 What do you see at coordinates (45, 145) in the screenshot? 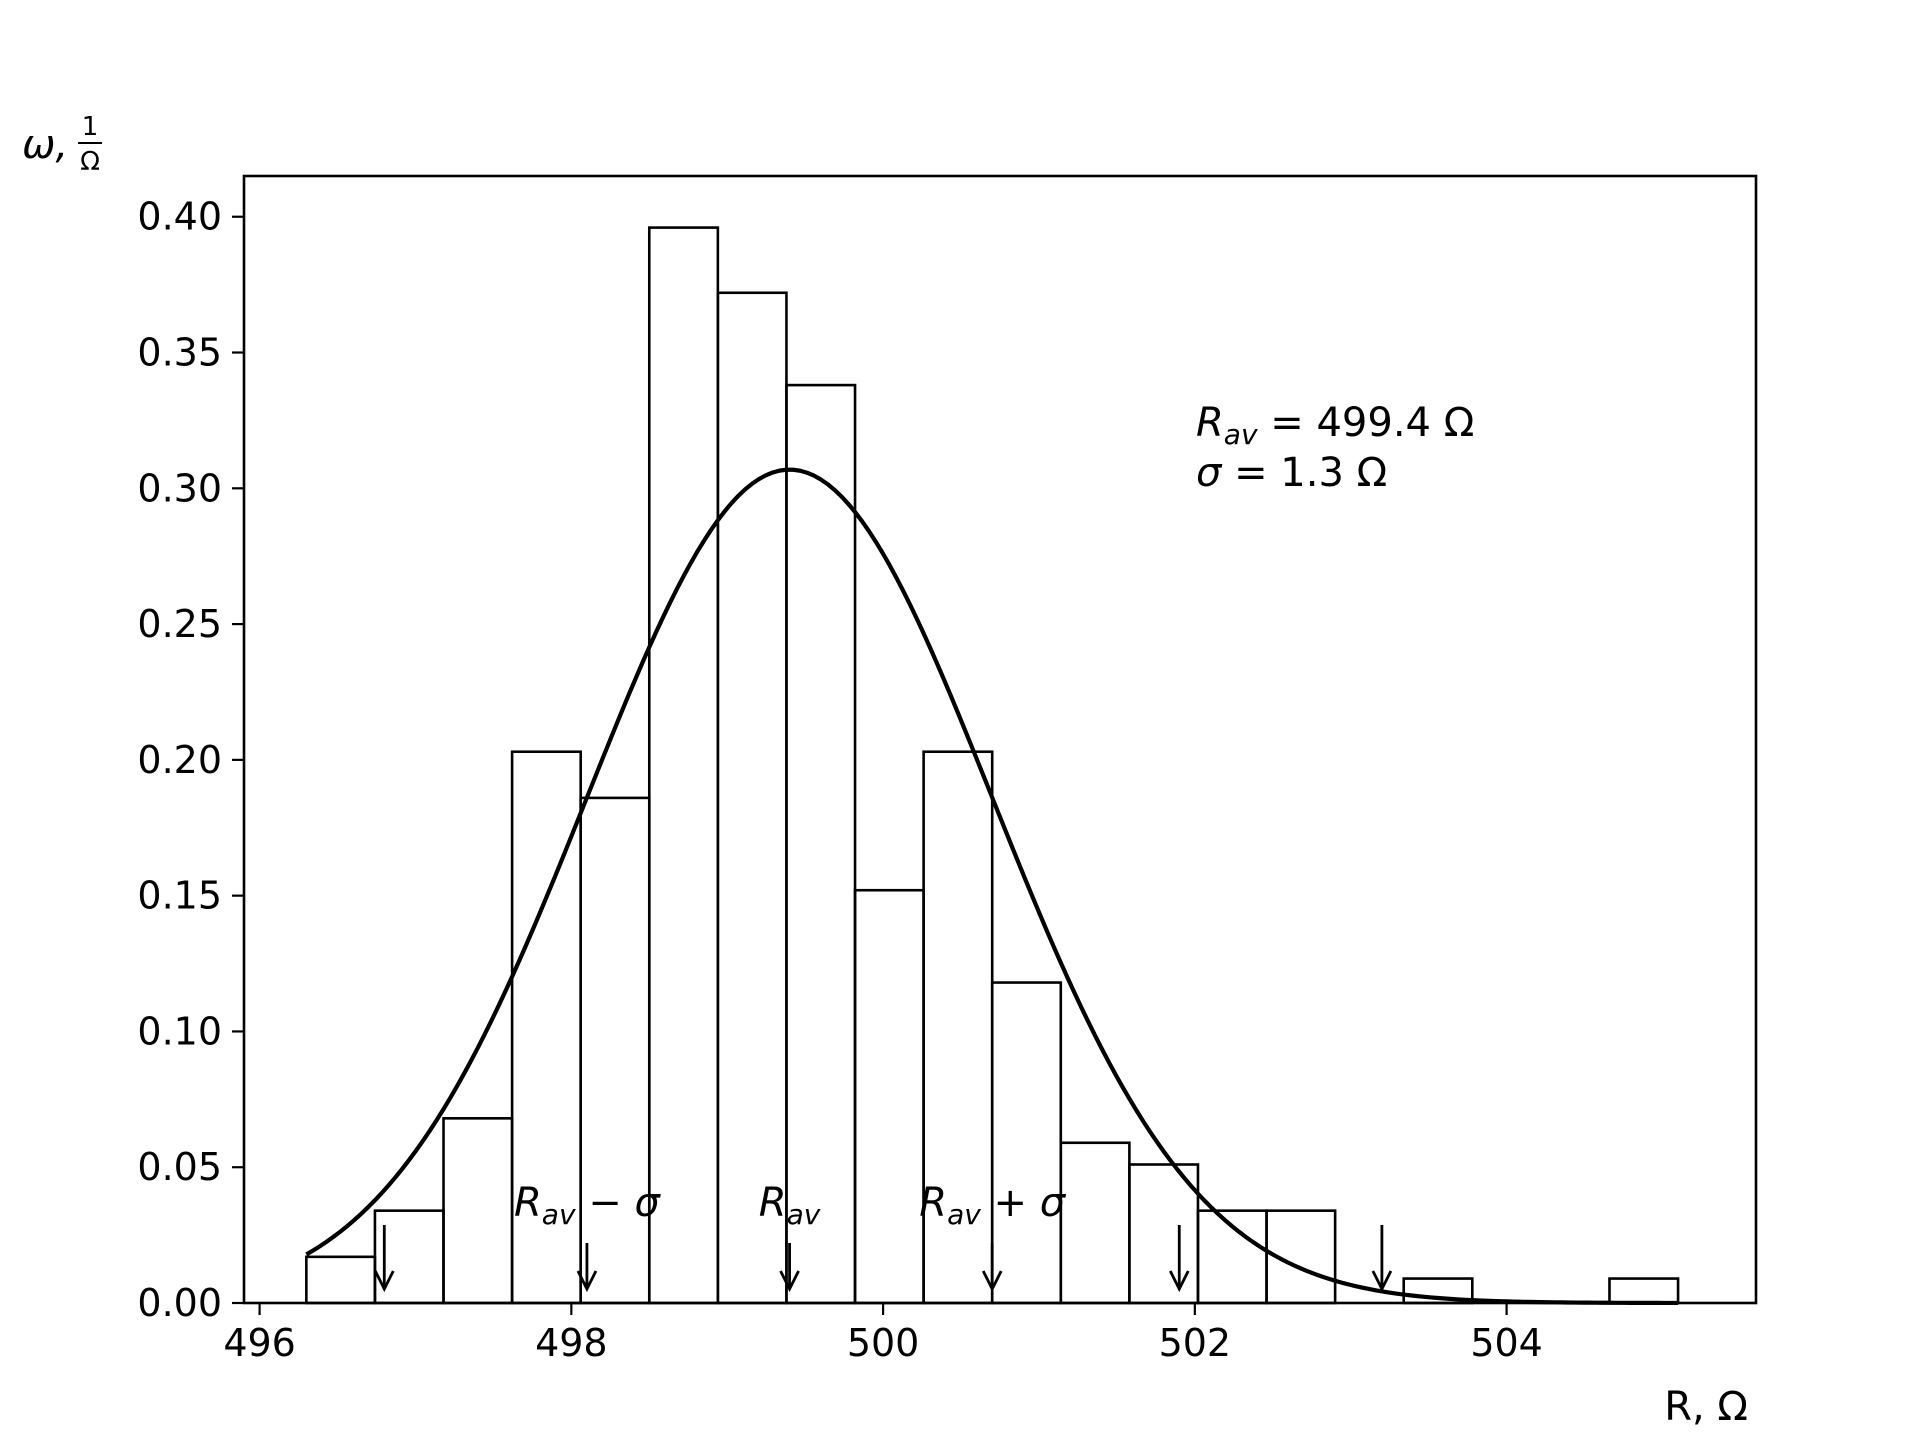
I see `y-axis-label-main: ω,` at bounding box center [45, 145].